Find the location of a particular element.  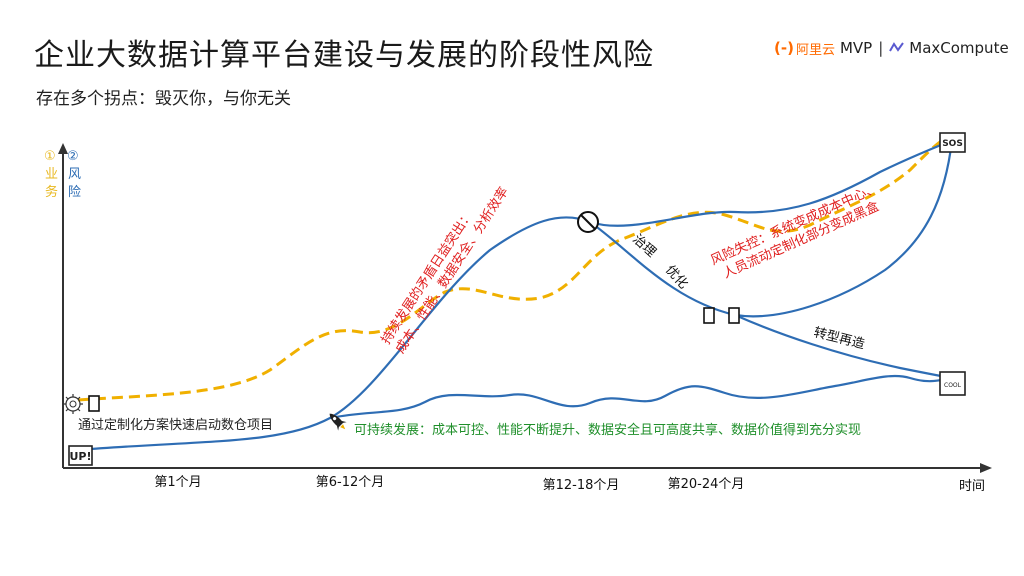

maxcompute-label: MaxCompute is located at coordinates (959, 48).